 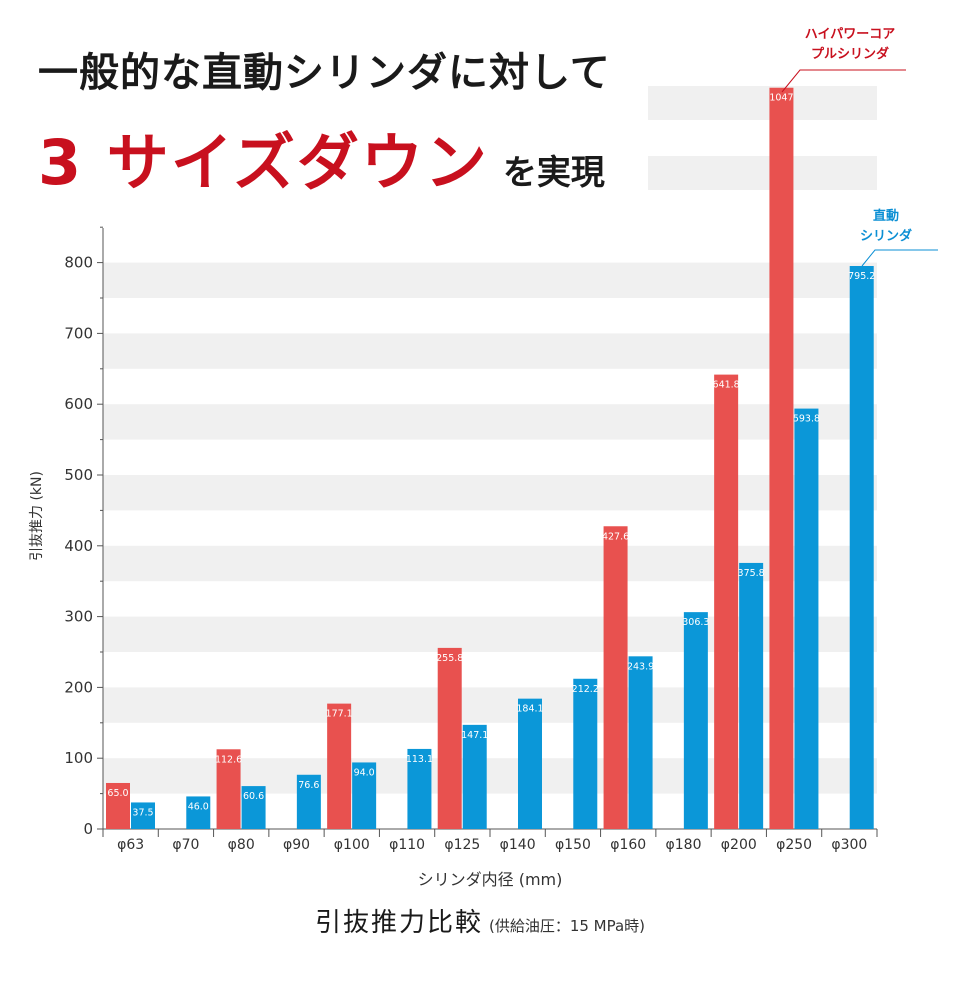 I want to click on y-tick-label: 100, so click(x=78, y=758).